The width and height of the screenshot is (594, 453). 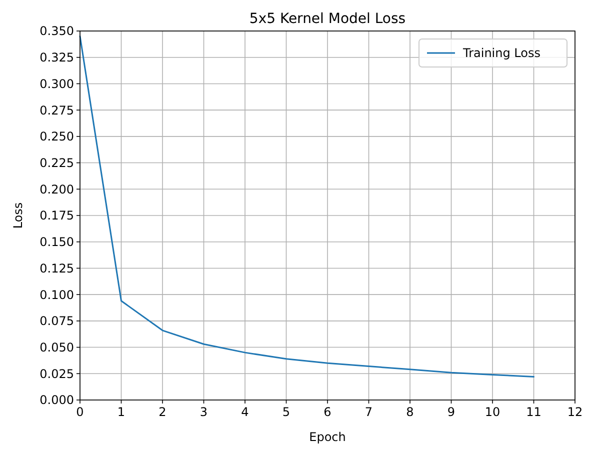 What do you see at coordinates (327, 19) in the screenshot?
I see `chart-title: 5x5 Kernel Model Loss` at bounding box center [327, 19].